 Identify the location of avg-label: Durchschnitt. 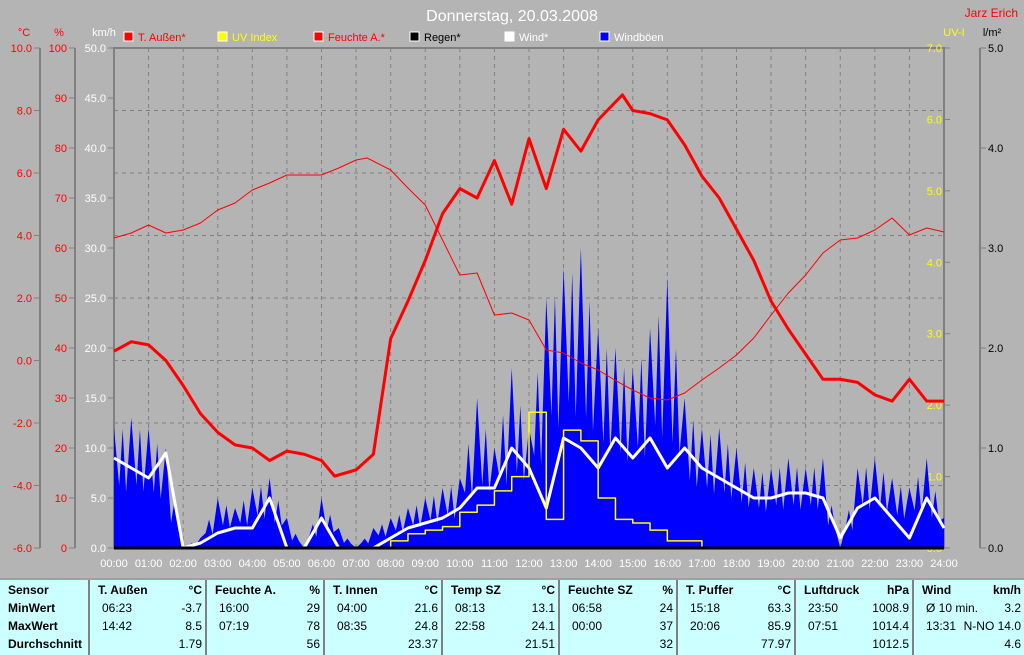
(45, 644).